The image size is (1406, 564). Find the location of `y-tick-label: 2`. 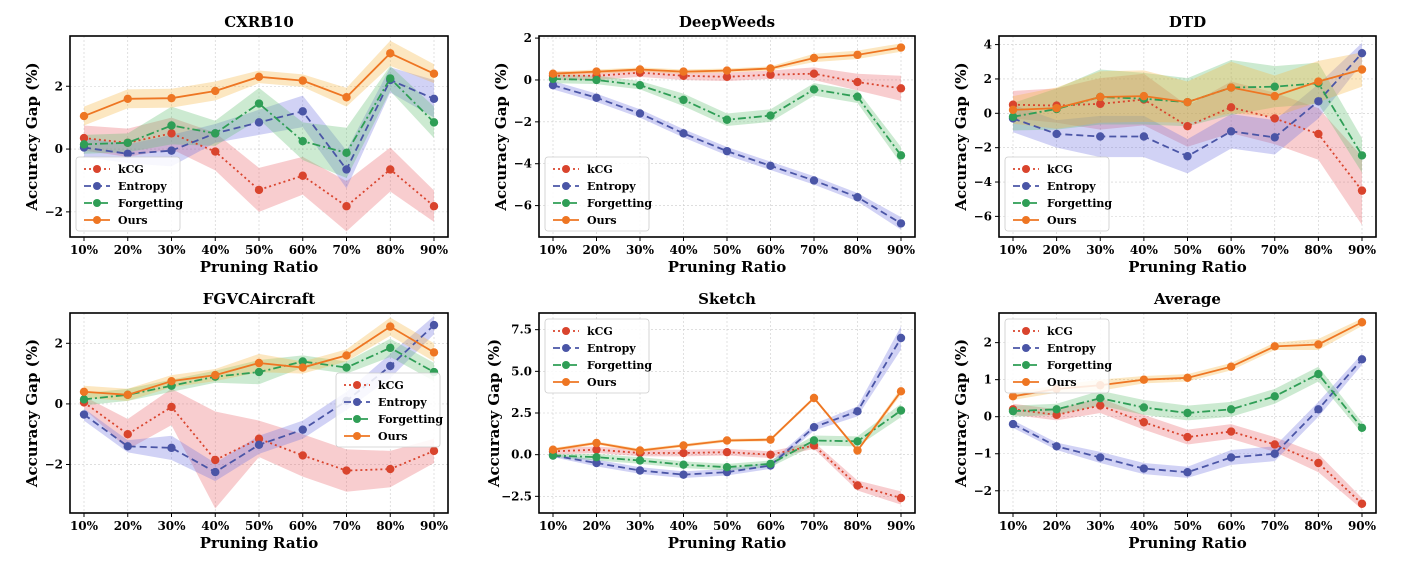

y-tick-label: 2 is located at coordinates (59, 343).